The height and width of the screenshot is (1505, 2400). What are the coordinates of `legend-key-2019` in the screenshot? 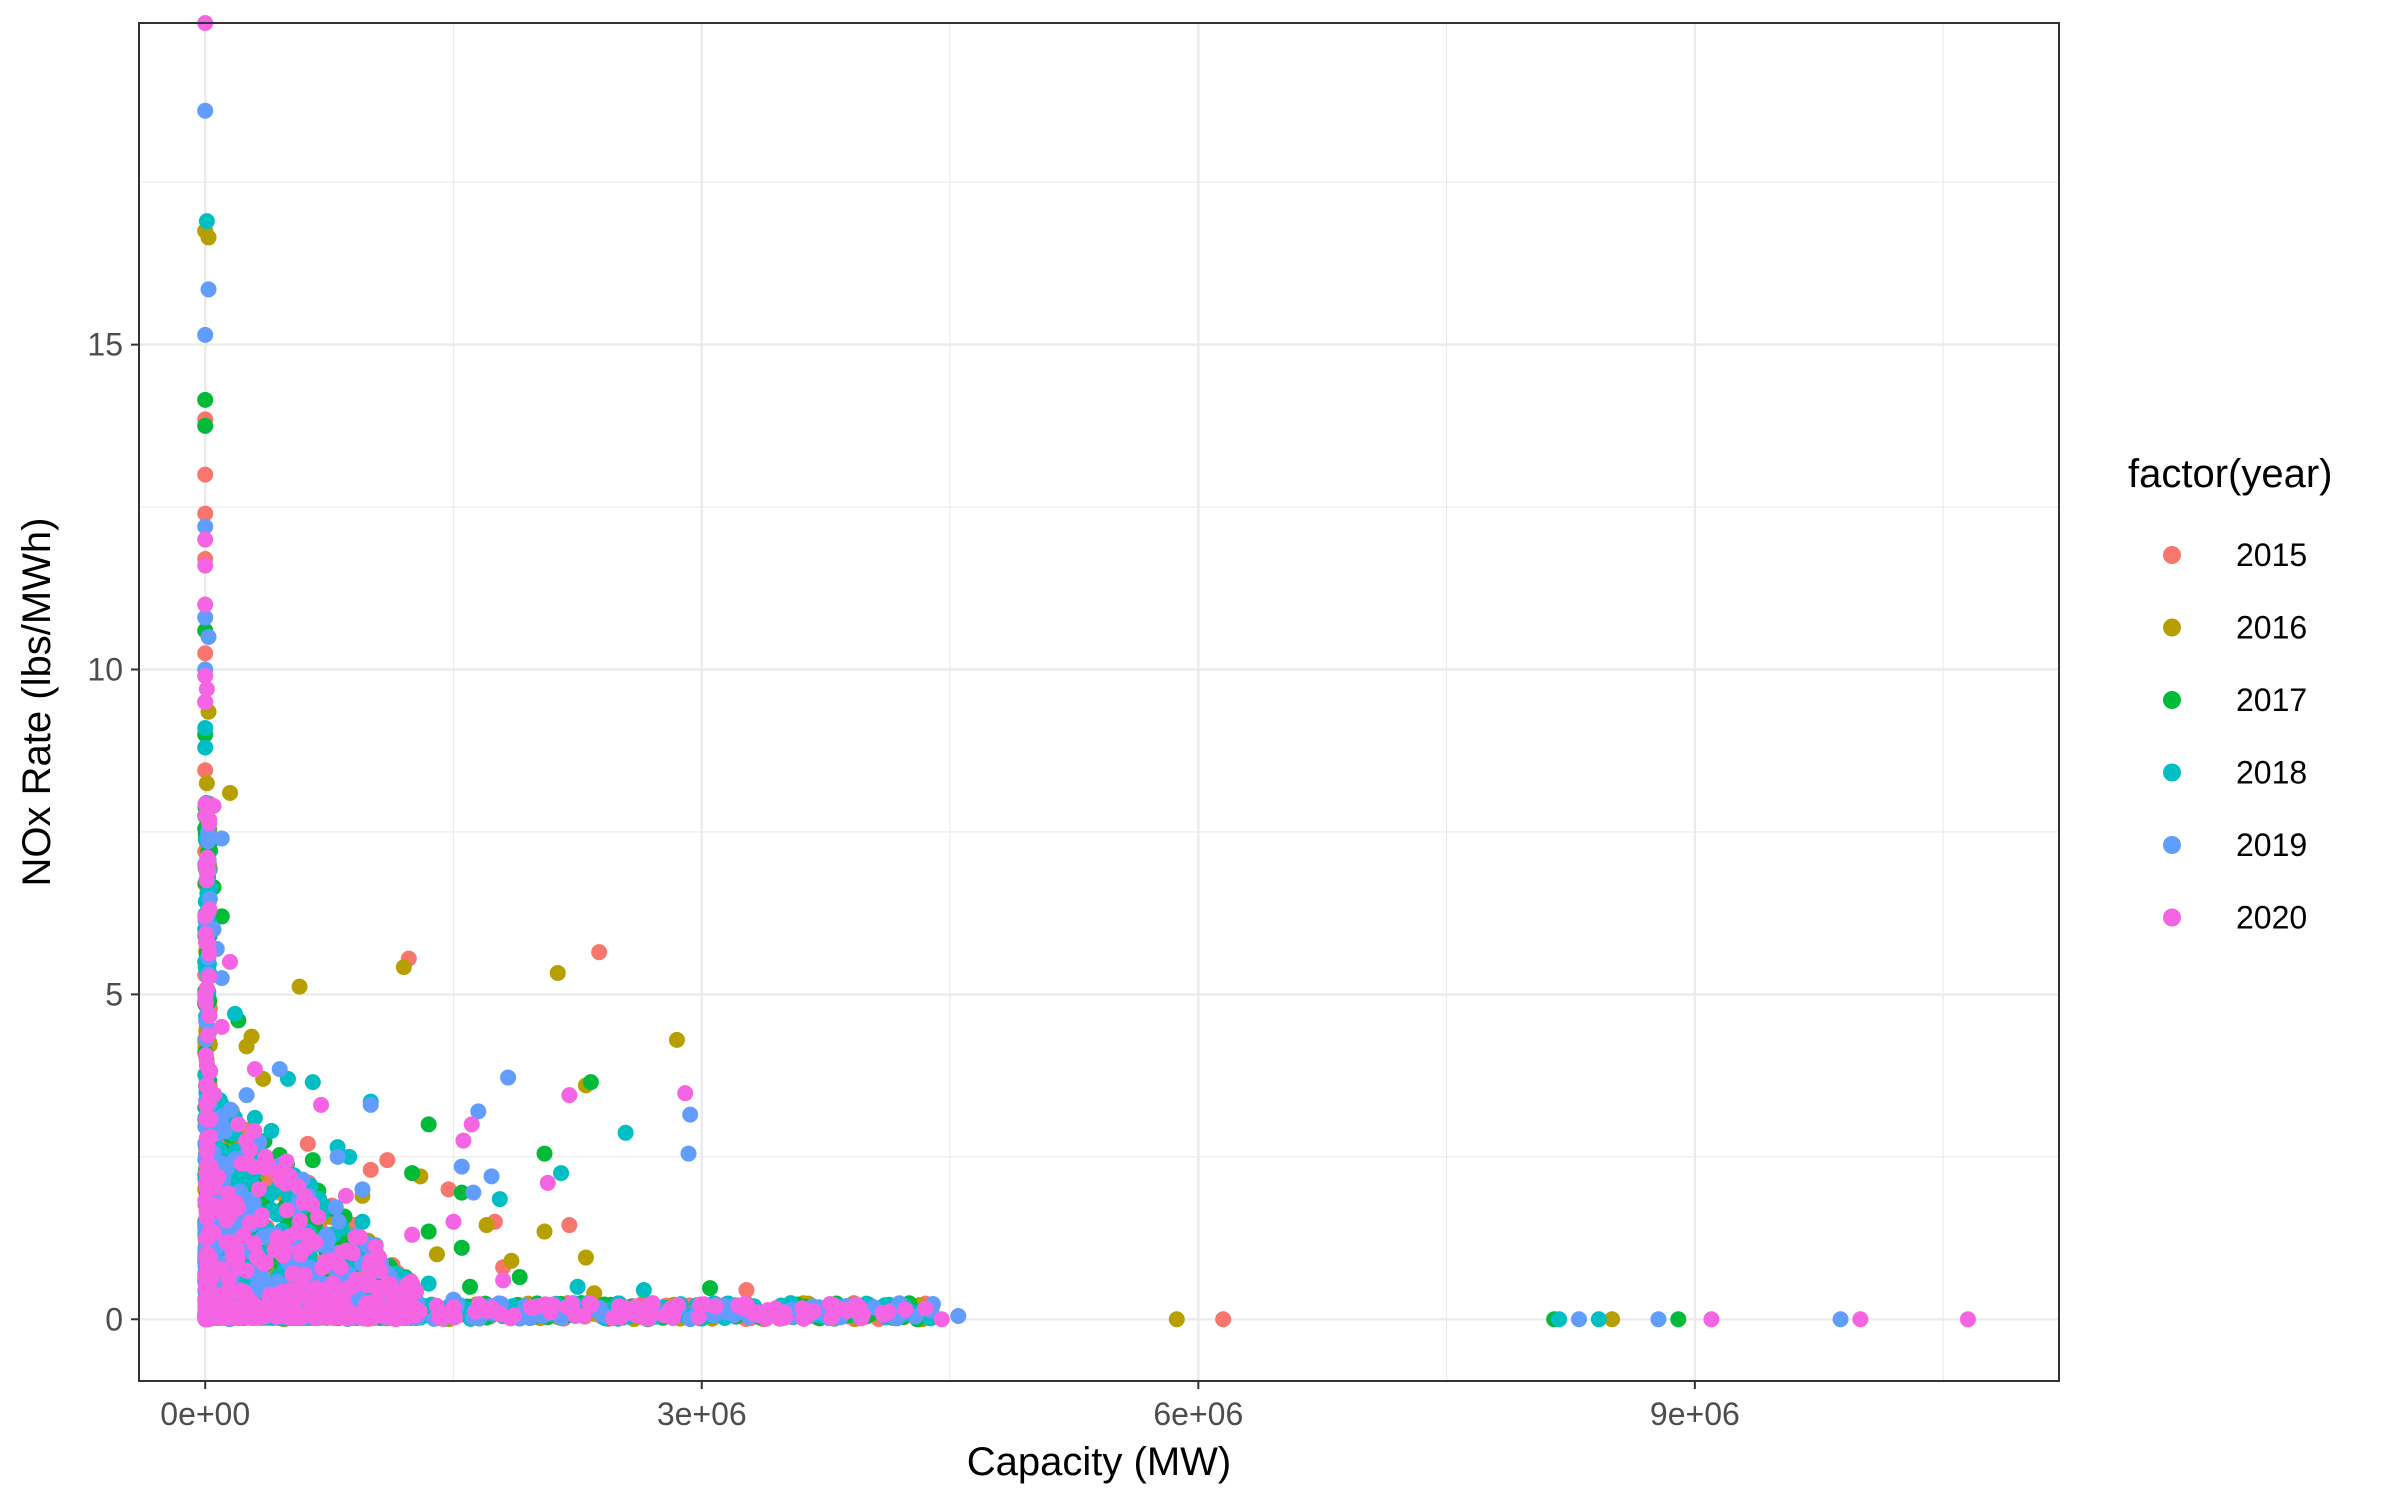 It's located at (2172, 845).